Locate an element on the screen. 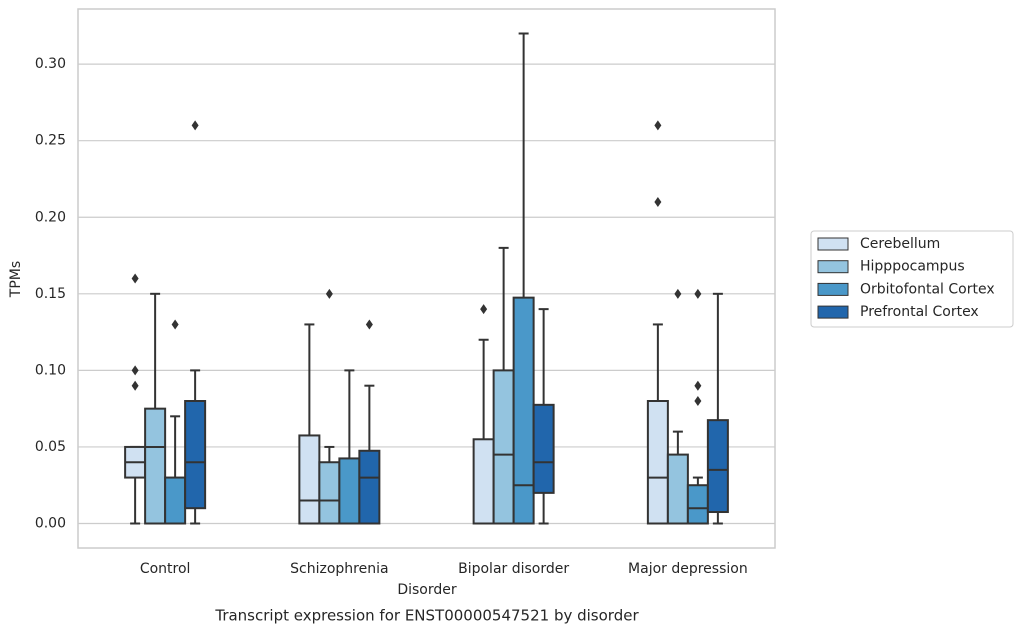  y-tick-label: 0.15 is located at coordinates (50, 294).